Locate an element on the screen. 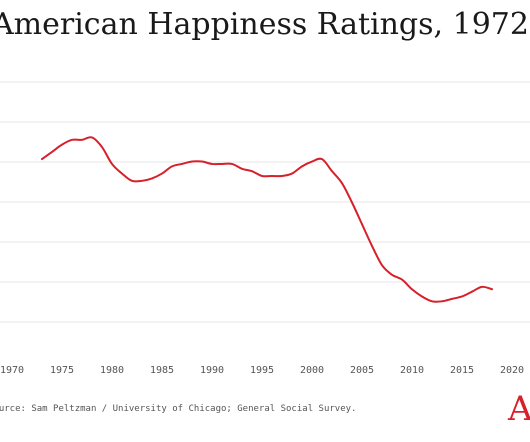 The image size is (530, 442). x-tick-label: 1975 is located at coordinates (62, 370).